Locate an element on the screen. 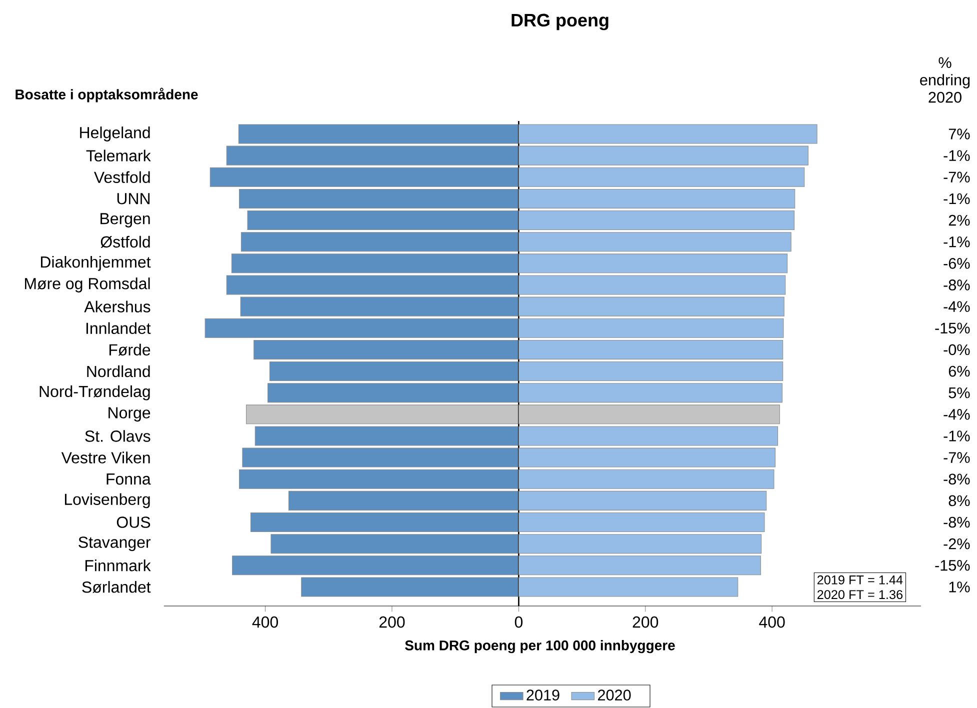 The height and width of the screenshot is (708, 977). annotation: 2020 FT = 1.36 is located at coordinates (860, 595).